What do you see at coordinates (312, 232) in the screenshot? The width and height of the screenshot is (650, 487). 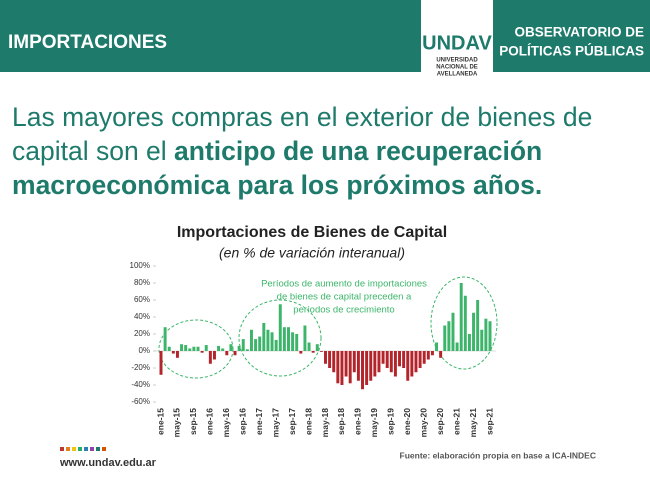 I see `chart-title: Importaciones de Bienes de Capital` at bounding box center [312, 232].